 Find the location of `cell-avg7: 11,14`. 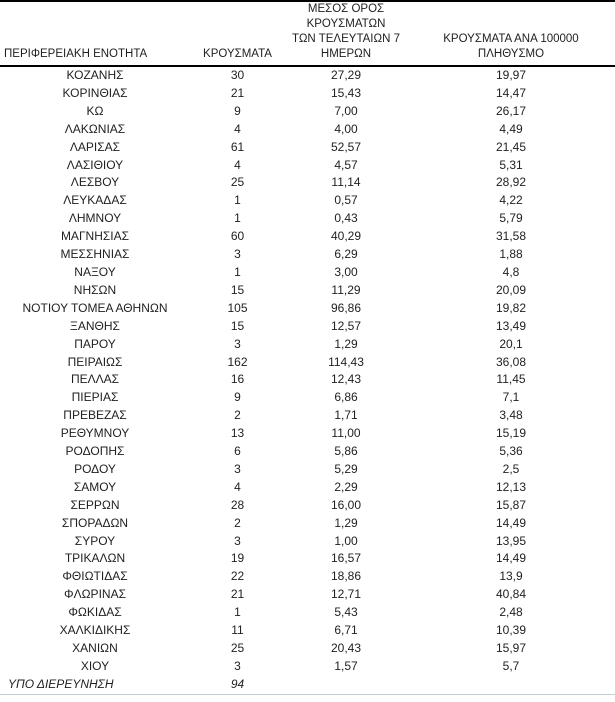

cell-avg7: 11,14 is located at coordinates (346, 182).